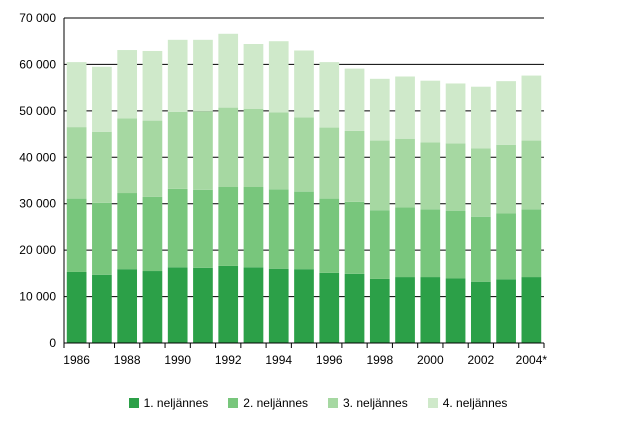 The height and width of the screenshot is (423, 636). I want to click on bar-segment-q2-1996, so click(329, 235).